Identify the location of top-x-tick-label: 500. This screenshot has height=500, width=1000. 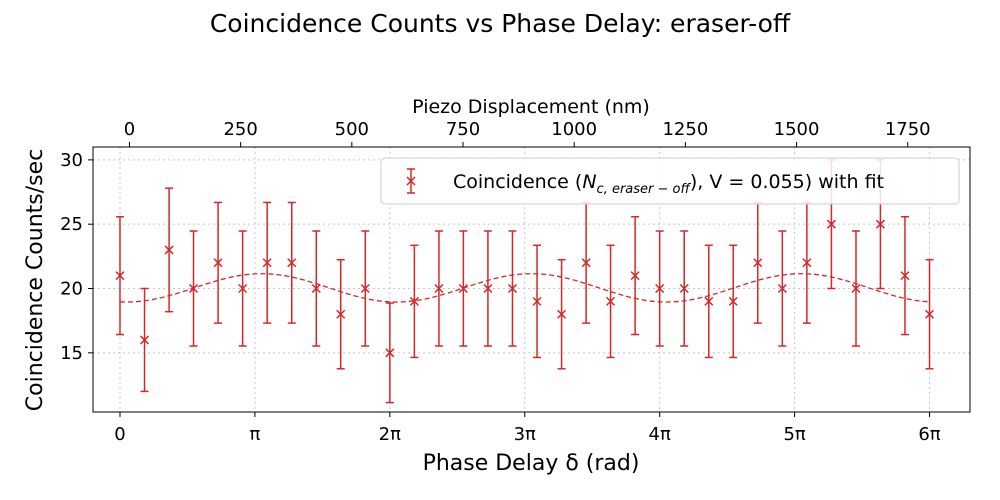
(352, 129).